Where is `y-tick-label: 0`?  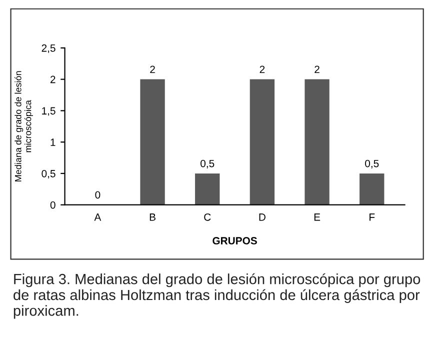
y-tick-label: 0 is located at coordinates (53, 205).